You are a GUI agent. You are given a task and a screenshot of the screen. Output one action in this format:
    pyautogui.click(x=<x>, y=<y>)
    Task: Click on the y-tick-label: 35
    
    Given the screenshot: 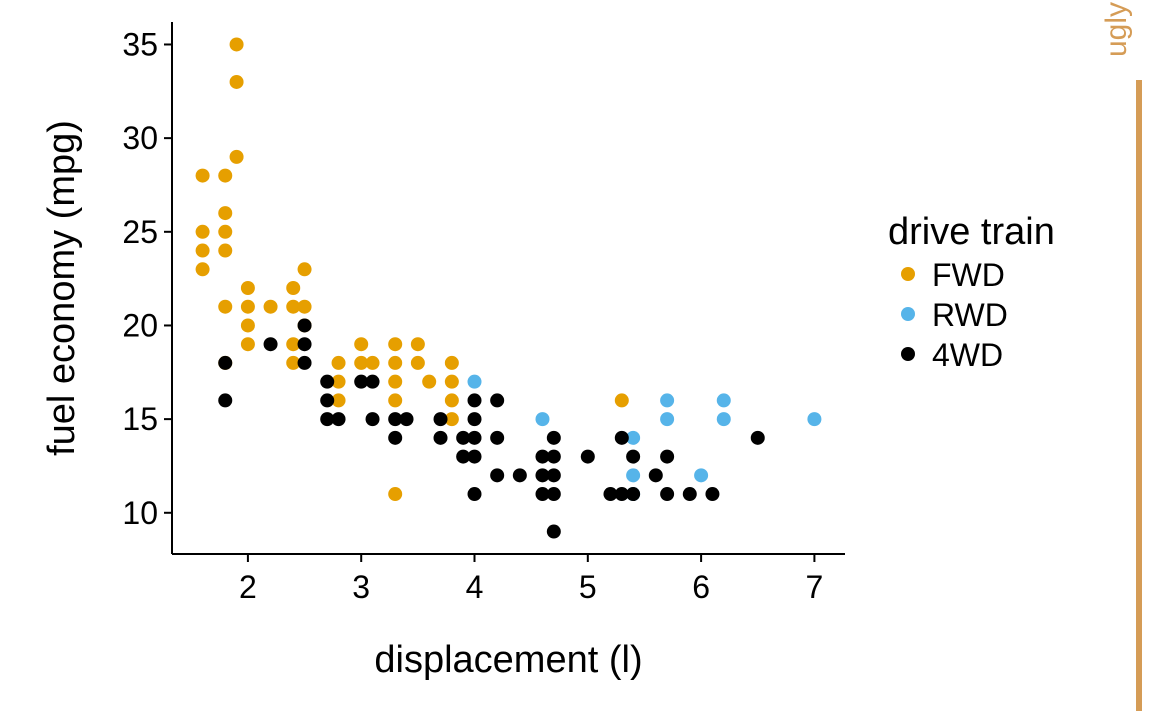 What is the action you would take?
    pyautogui.click(x=140, y=44)
    